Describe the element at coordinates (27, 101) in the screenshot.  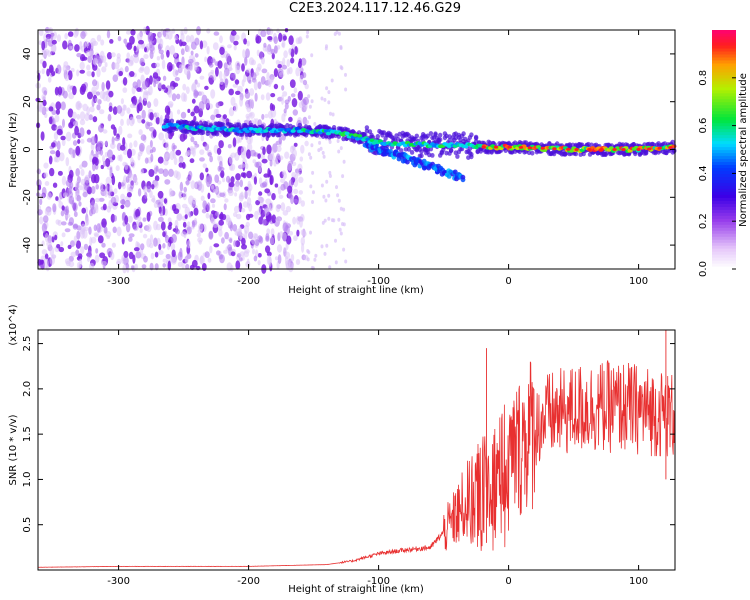
I see `heatmap-ytick-label: 20` at that location.